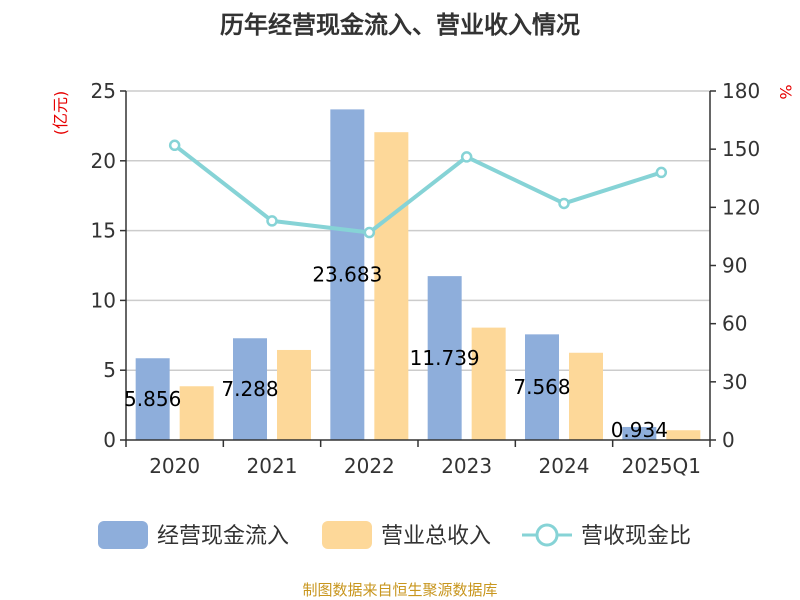 The height and width of the screenshot is (600, 800). What do you see at coordinates (741, 149) in the screenshot?
I see `right-tick-label: 150` at bounding box center [741, 149].